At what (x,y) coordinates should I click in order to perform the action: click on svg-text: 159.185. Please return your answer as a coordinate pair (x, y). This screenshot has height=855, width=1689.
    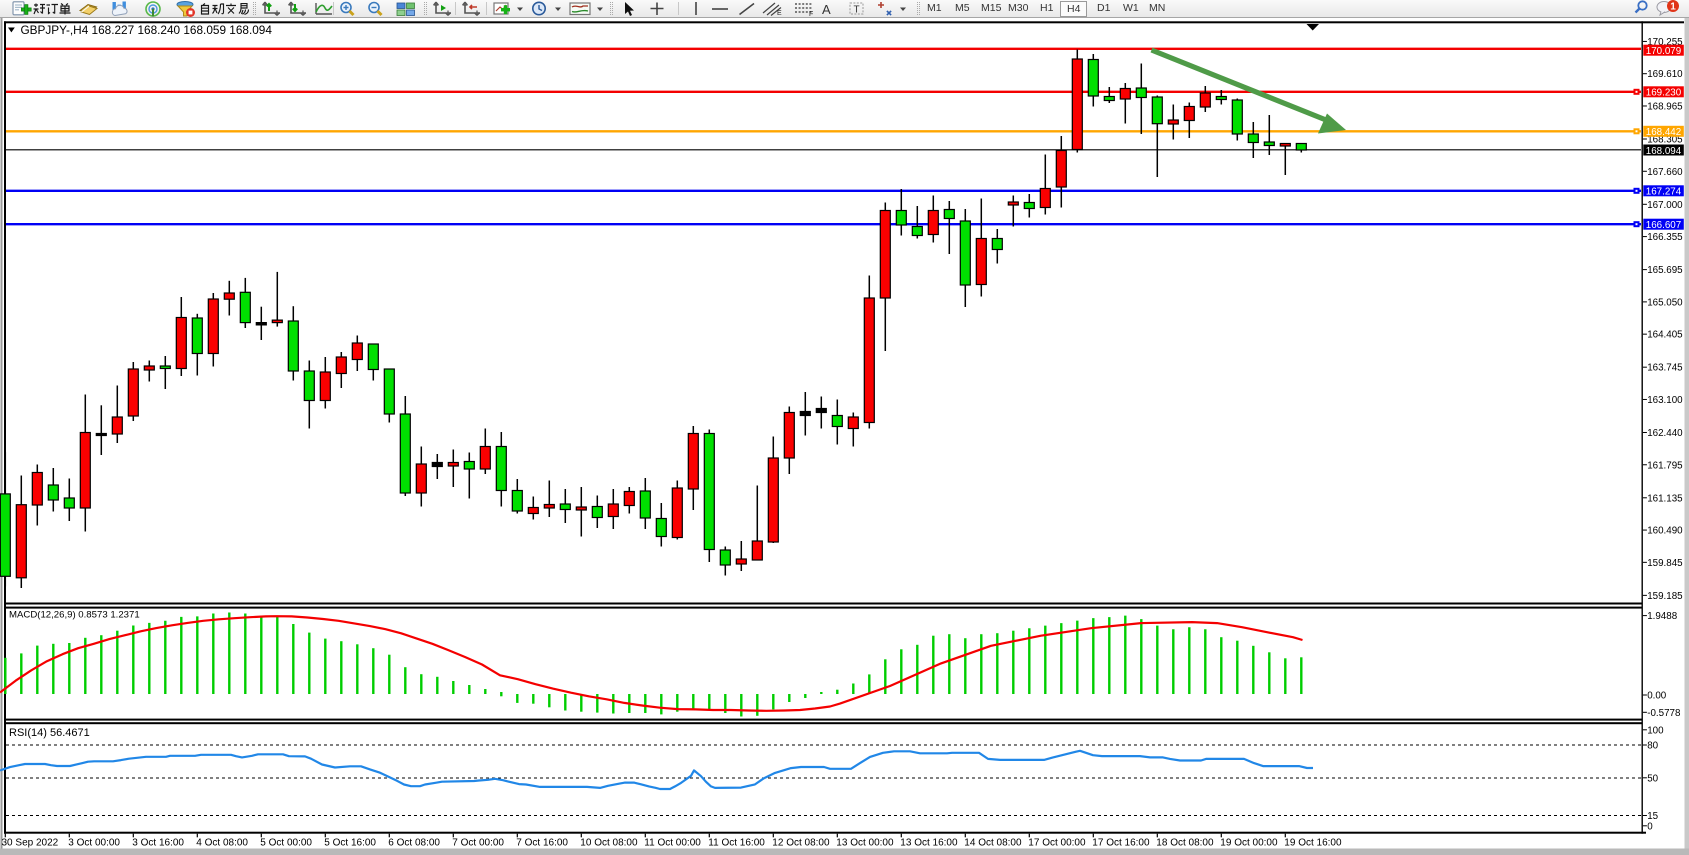
    Looking at the image, I should click on (1665, 596).